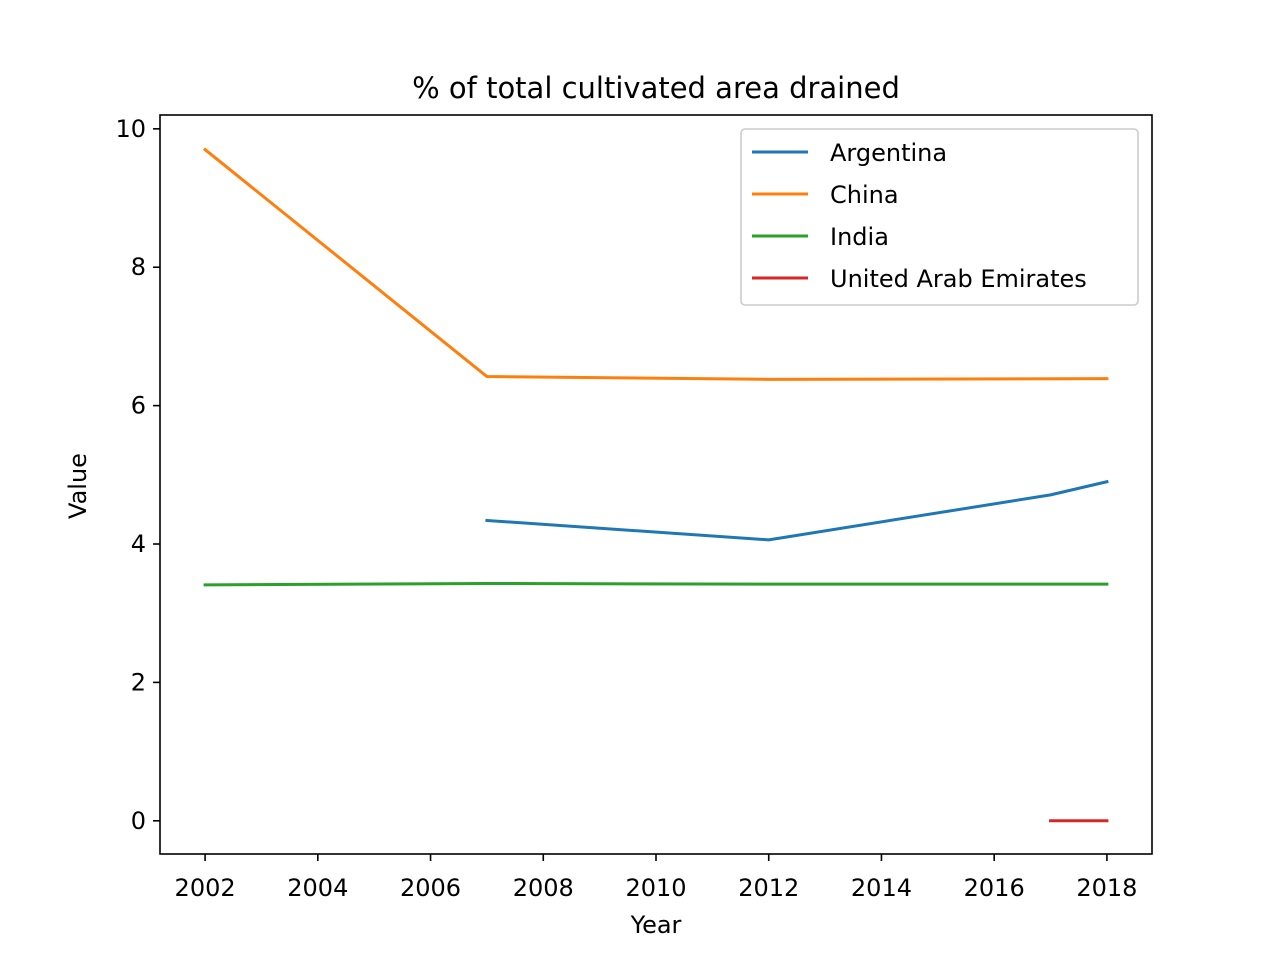  I want to click on x-tick-label: 2016, so click(994, 888).